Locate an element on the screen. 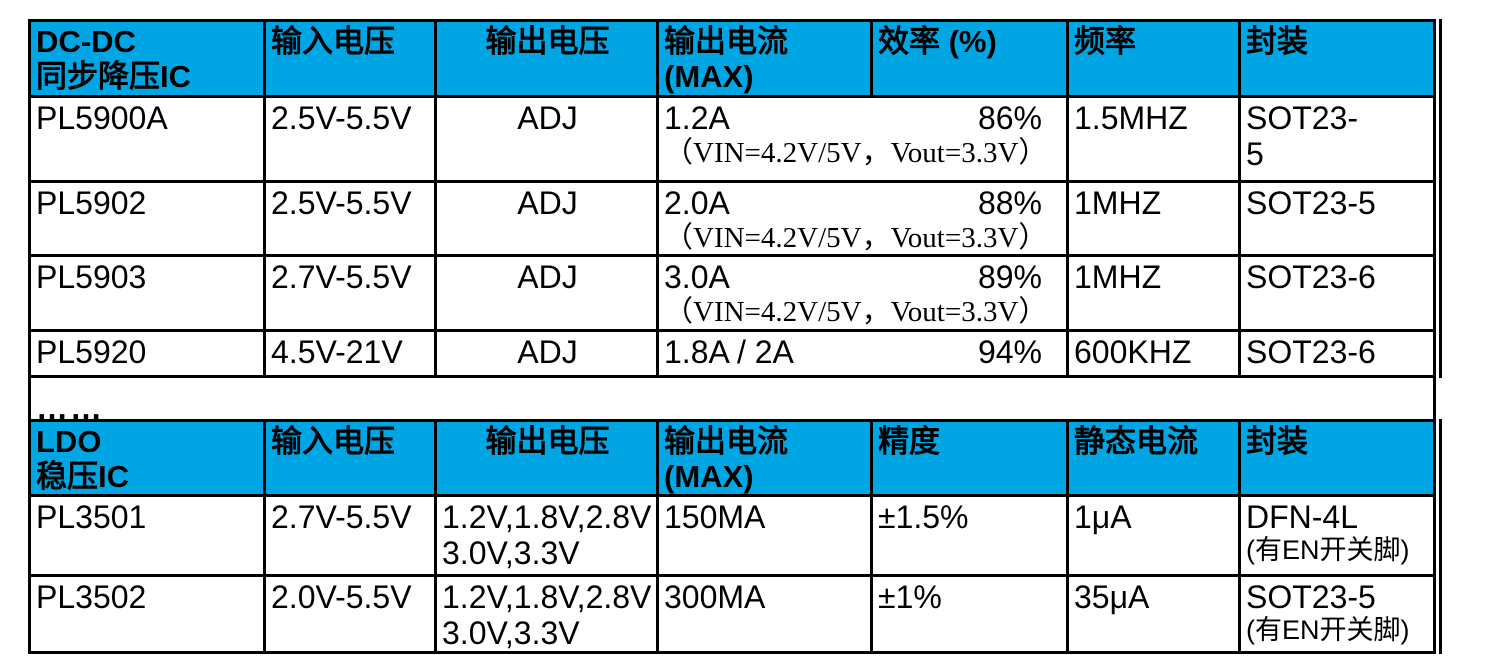  cell-frequency: 600KHZ is located at coordinates (1155, 355).